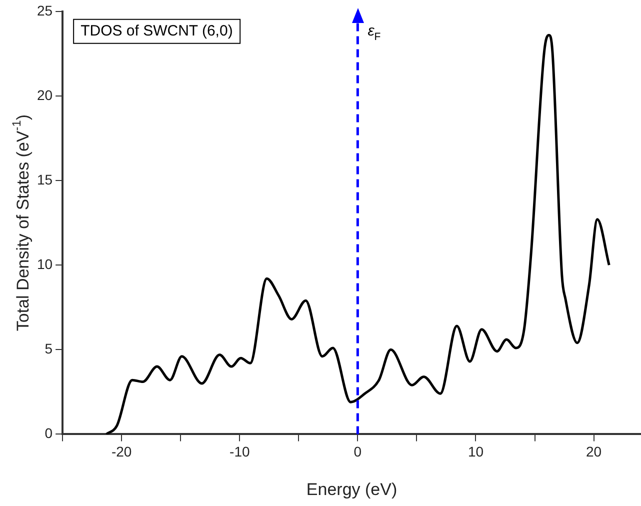  Describe the element at coordinates (476, 451) in the screenshot. I see `x-tick-label: 10` at that location.